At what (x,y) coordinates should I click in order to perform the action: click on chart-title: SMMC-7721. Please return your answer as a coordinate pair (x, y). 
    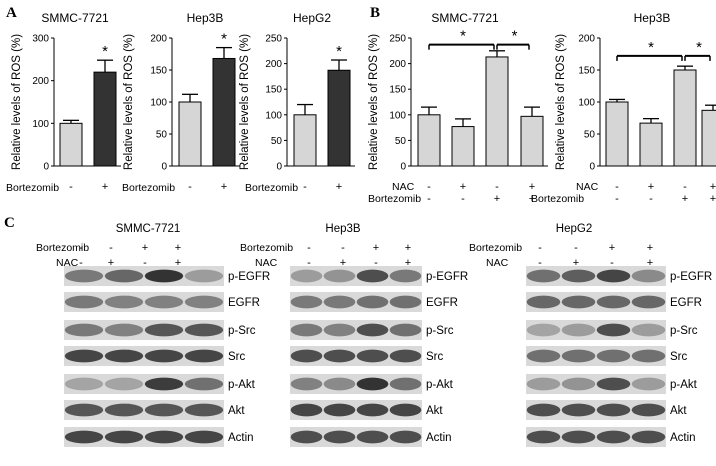
    Looking at the image, I should click on (75, 18).